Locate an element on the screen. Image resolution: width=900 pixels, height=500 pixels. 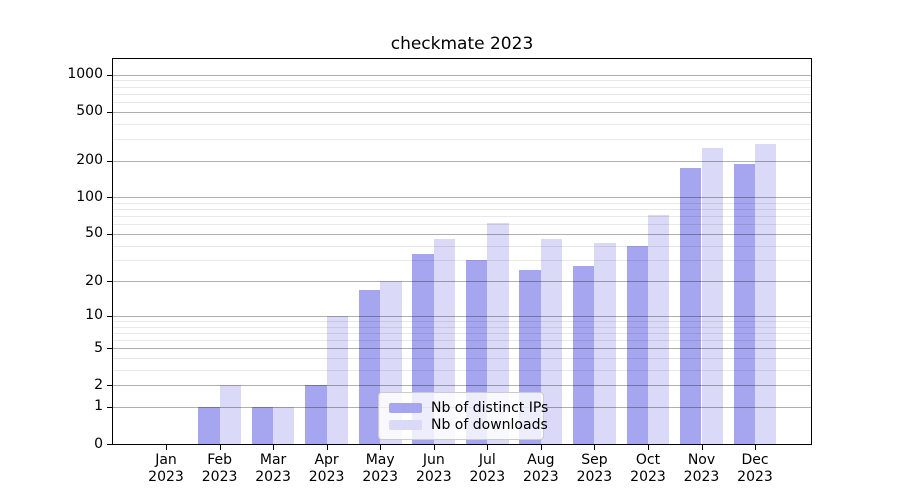
chart-title: checkmate 2023 is located at coordinates (462, 44).